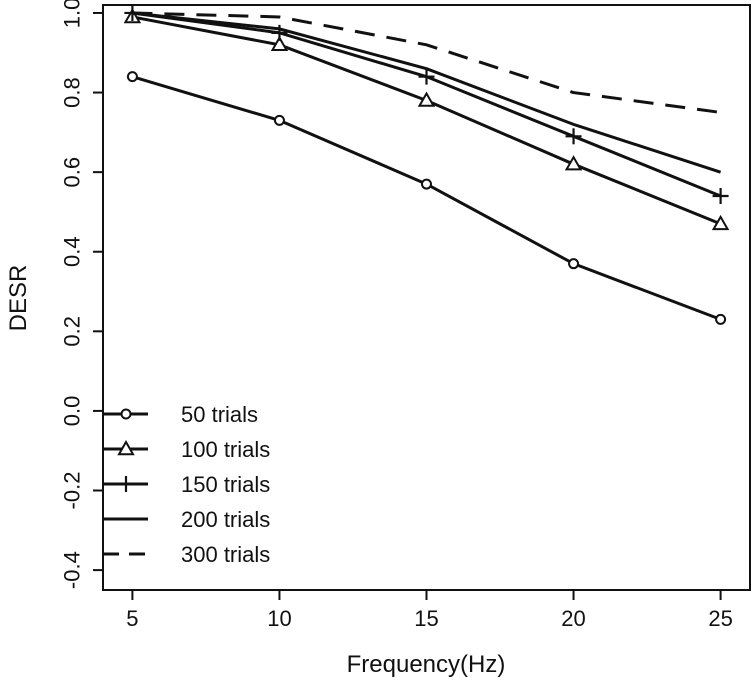 Image resolution: width=753 pixels, height=684 pixels. What do you see at coordinates (132, 618) in the screenshot?
I see `x-tick-label: 5` at bounding box center [132, 618].